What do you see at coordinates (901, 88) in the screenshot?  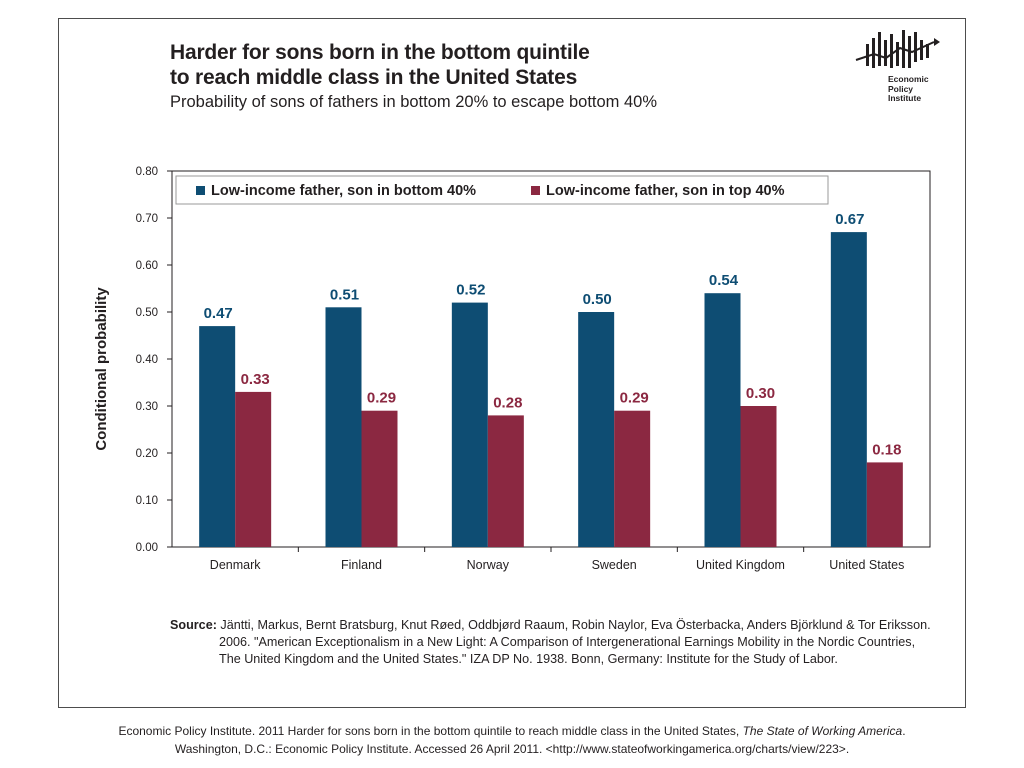 I see `logo-text-line-2: Policy` at bounding box center [901, 88].